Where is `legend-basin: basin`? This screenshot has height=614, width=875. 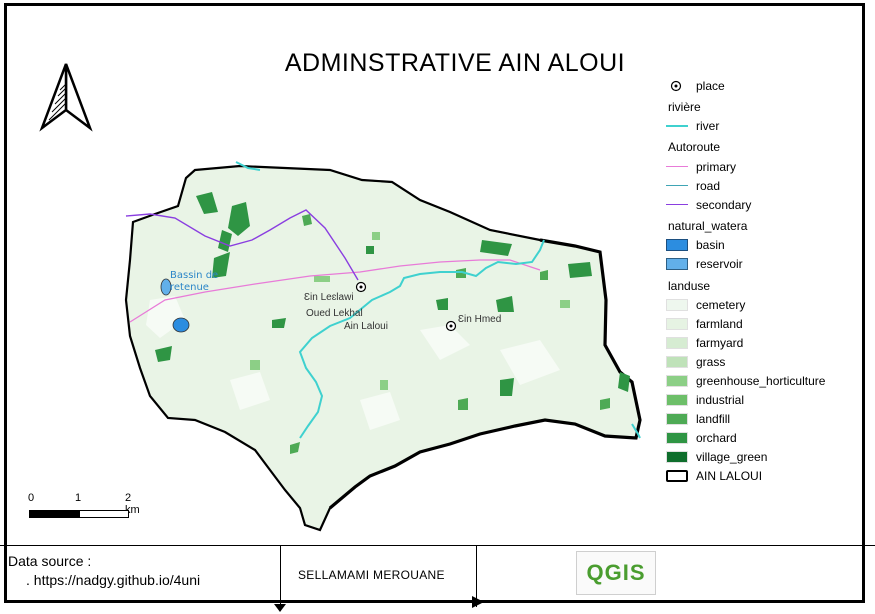 legend-basin: basin is located at coordinates (694, 245).